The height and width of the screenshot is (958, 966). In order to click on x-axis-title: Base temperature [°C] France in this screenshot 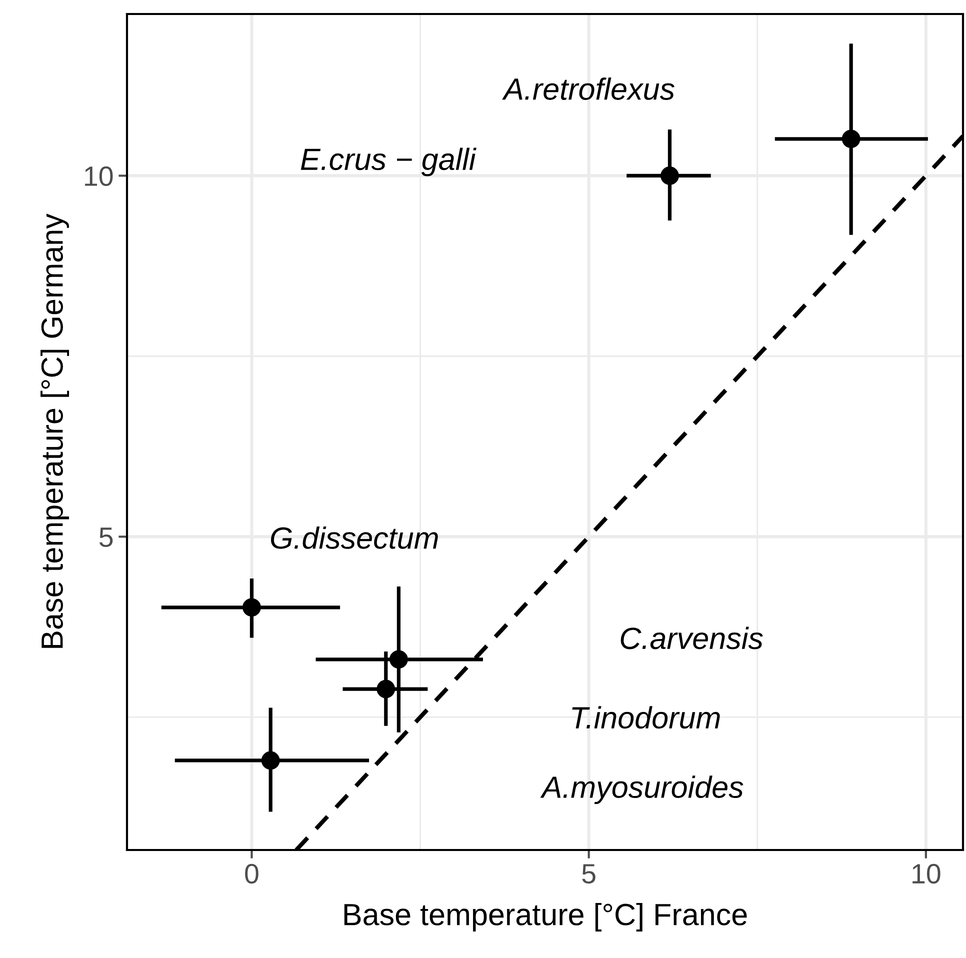, I will do `click(545, 917)`.